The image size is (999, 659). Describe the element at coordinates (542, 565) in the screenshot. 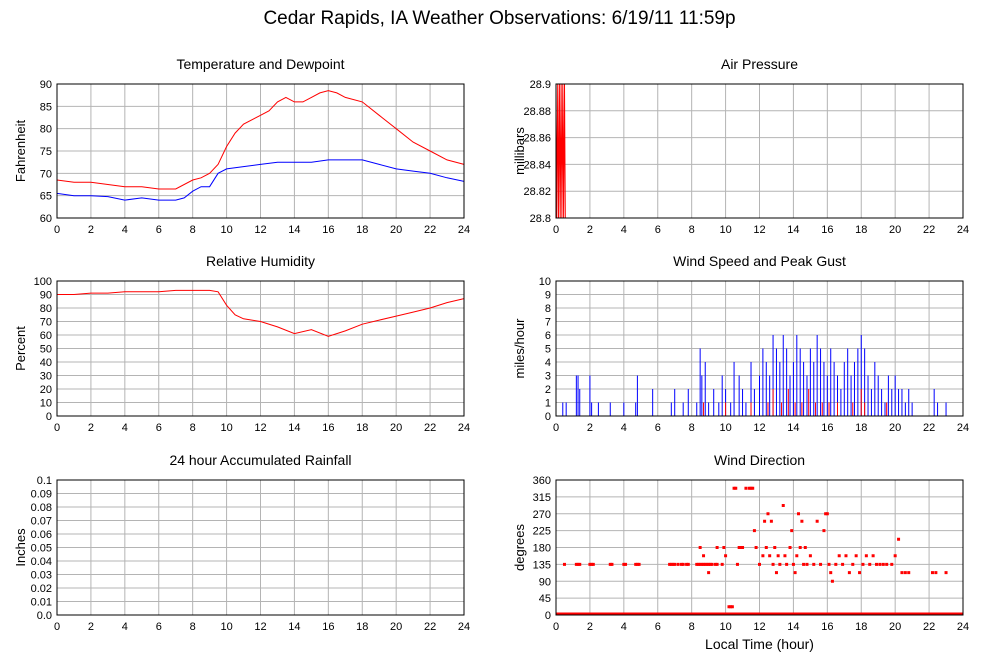

I see `y-tick-label: 135` at that location.